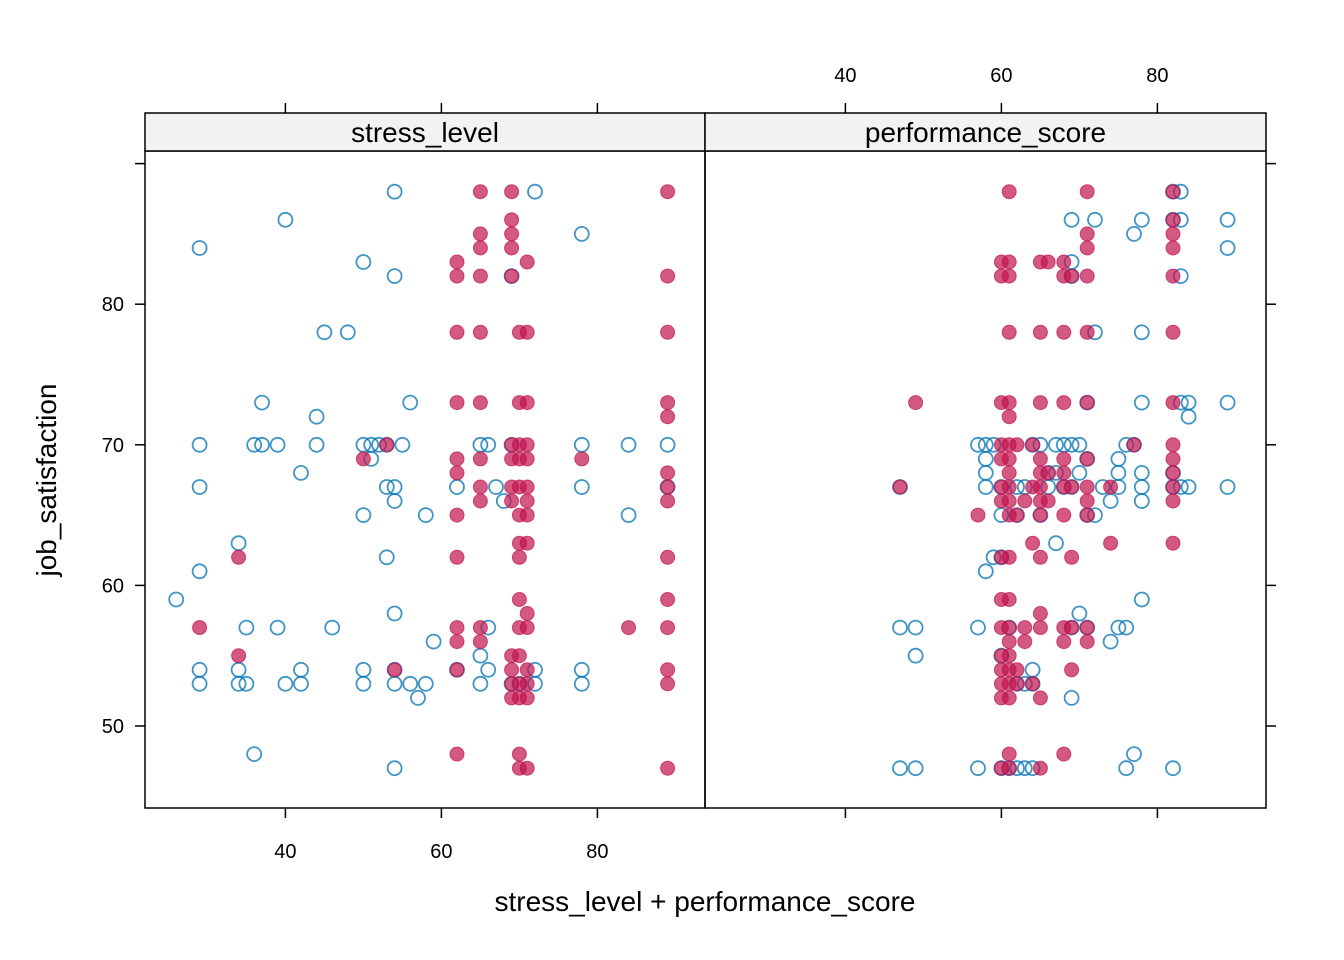 This screenshot has width=1344, height=960. I want to click on x-tick-label: 40, so click(845, 76).